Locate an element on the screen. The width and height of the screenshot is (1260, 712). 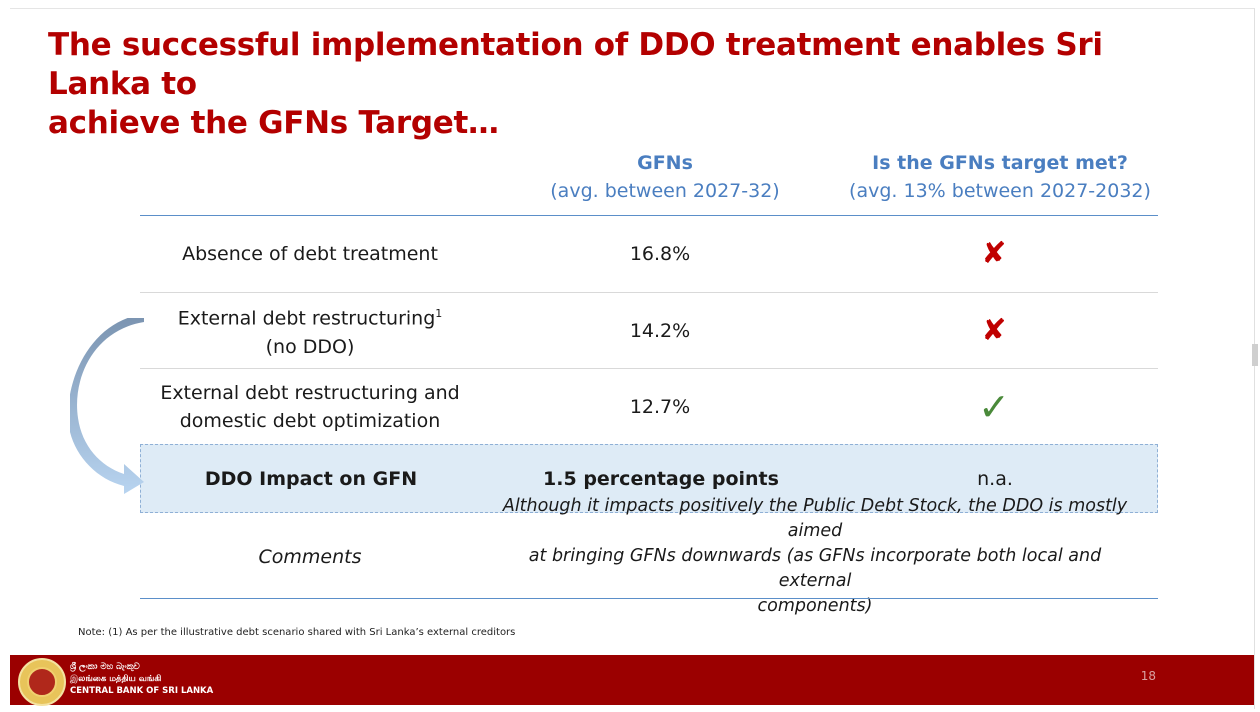
row-gfn-value: 12.7% is located at coordinates (660, 406).